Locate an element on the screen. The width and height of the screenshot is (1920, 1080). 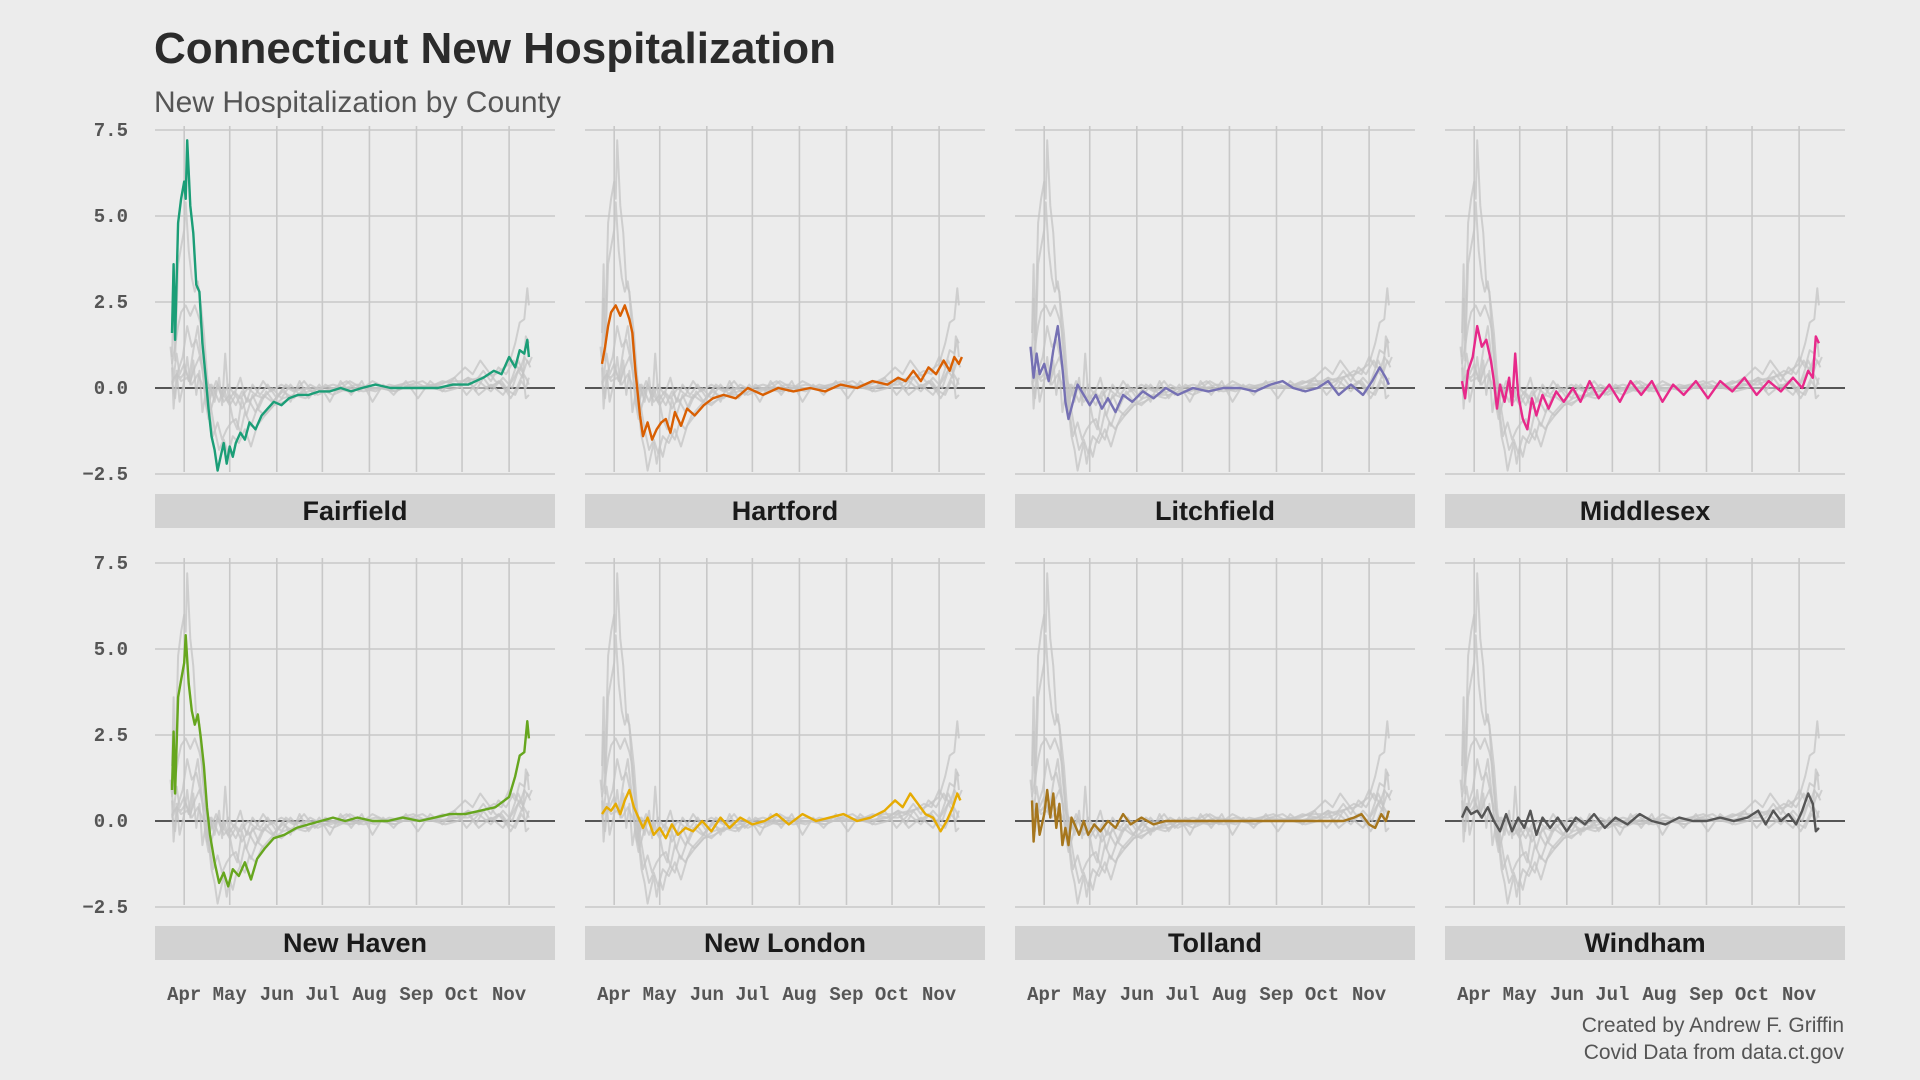
chart-subtitle: New Hospitalization by County is located at coordinates (357, 102).